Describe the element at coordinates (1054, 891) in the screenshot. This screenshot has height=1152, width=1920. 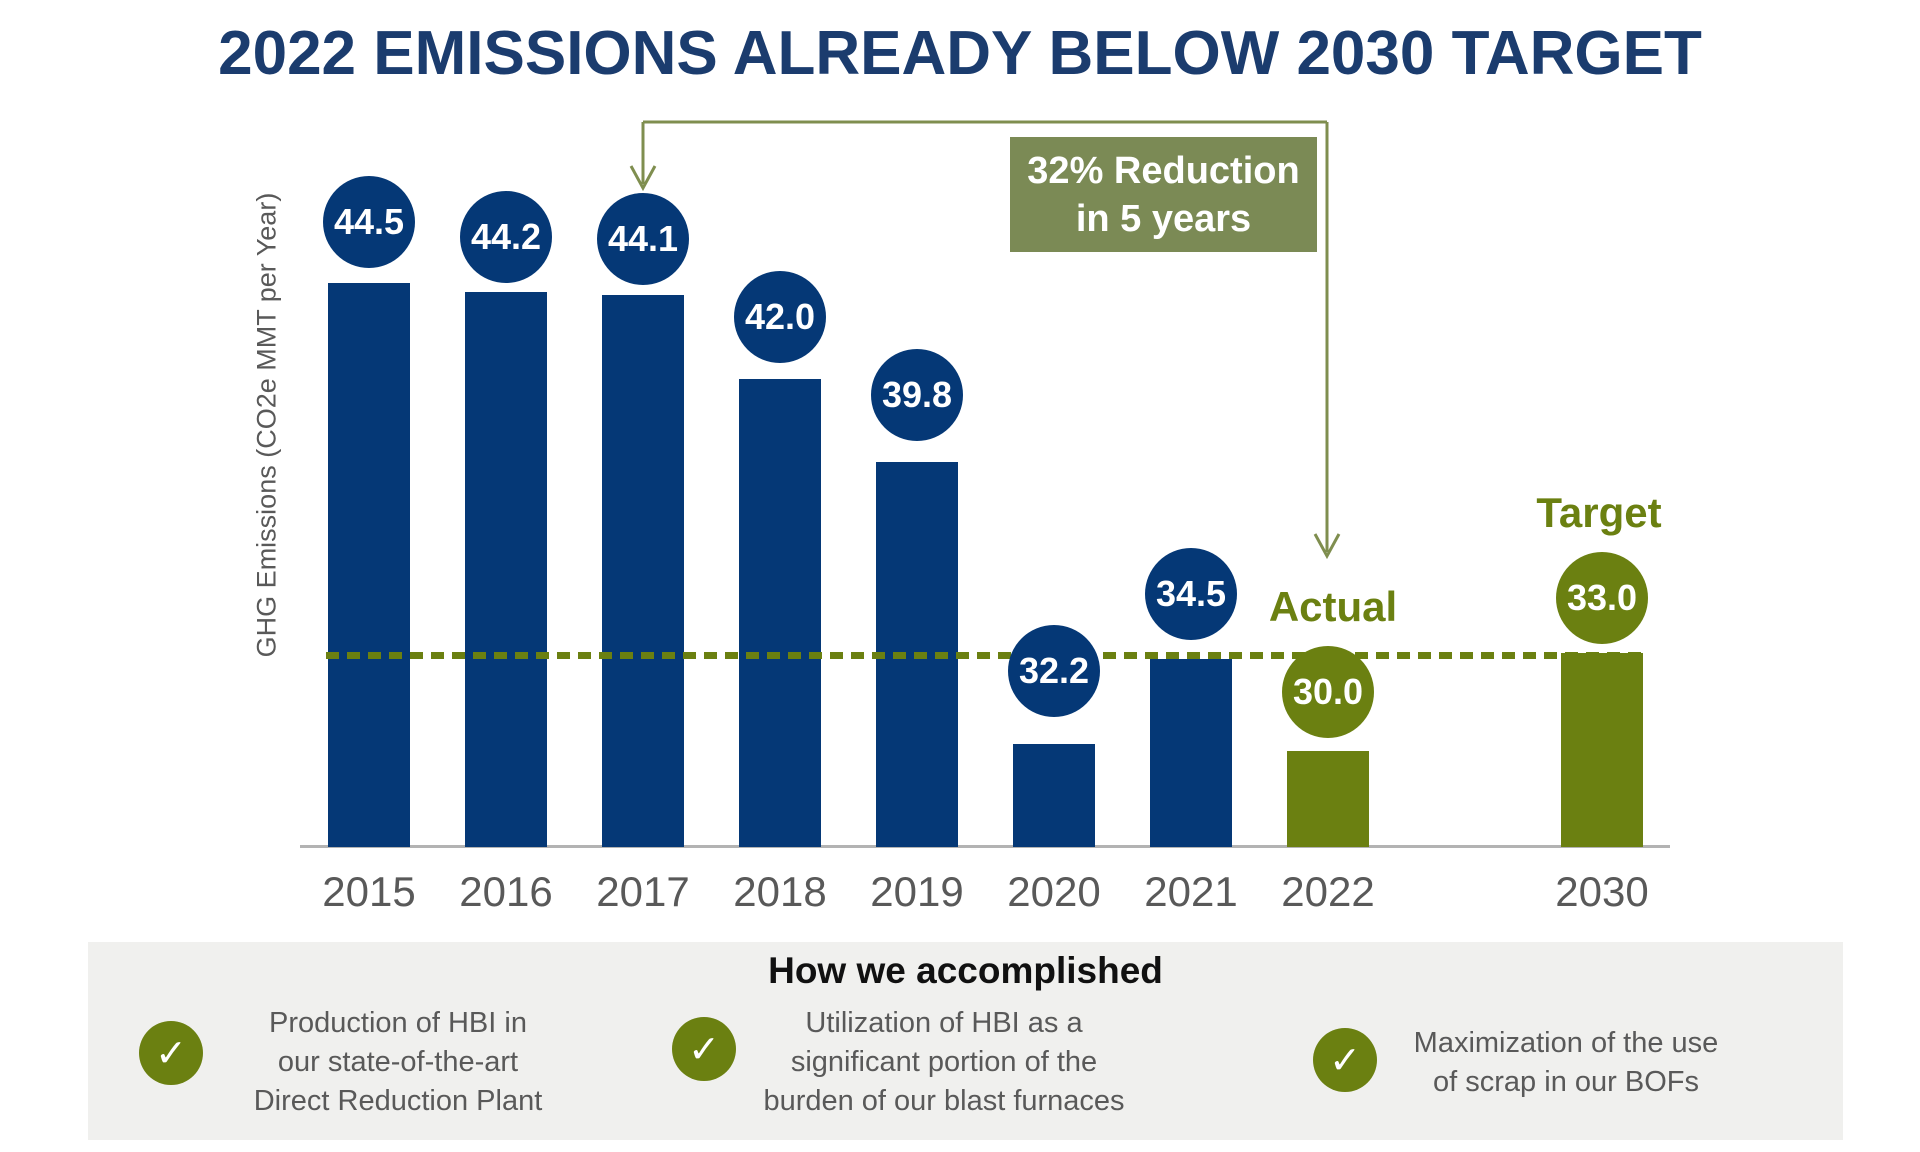
I see `x-axis-label-2020: 2020` at that location.